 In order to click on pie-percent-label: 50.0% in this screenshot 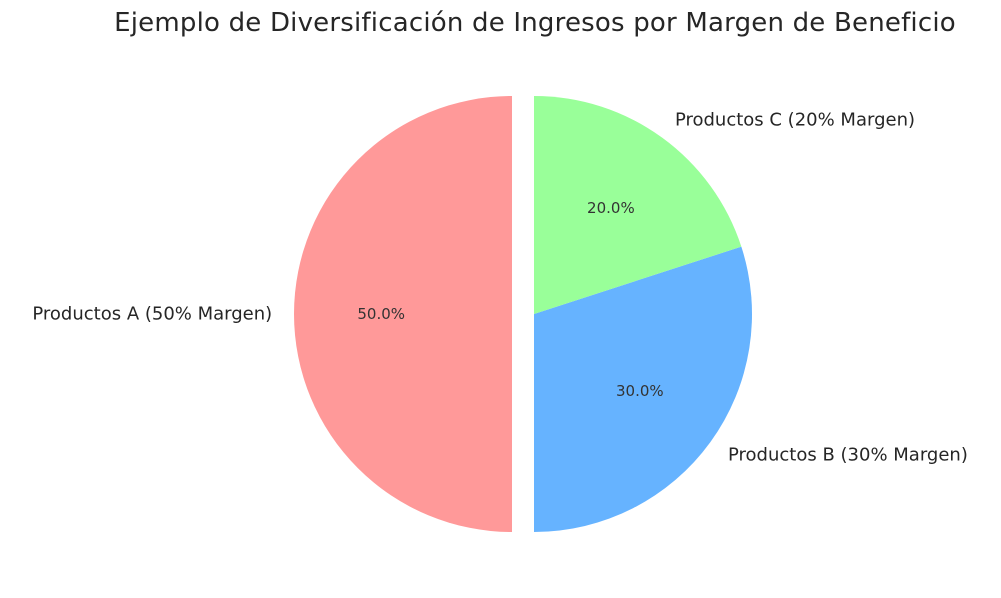, I will do `click(381, 314)`.